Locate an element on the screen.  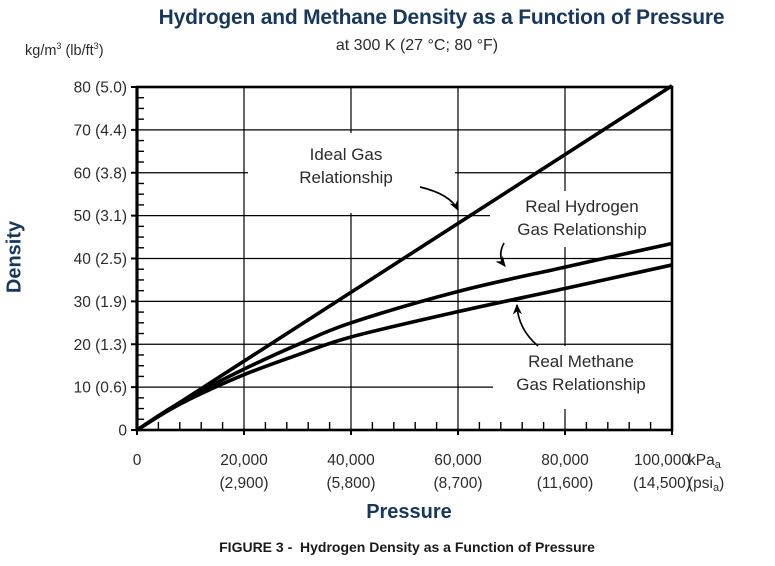
x-unit-kpa: kPaa is located at coordinates (705, 461).